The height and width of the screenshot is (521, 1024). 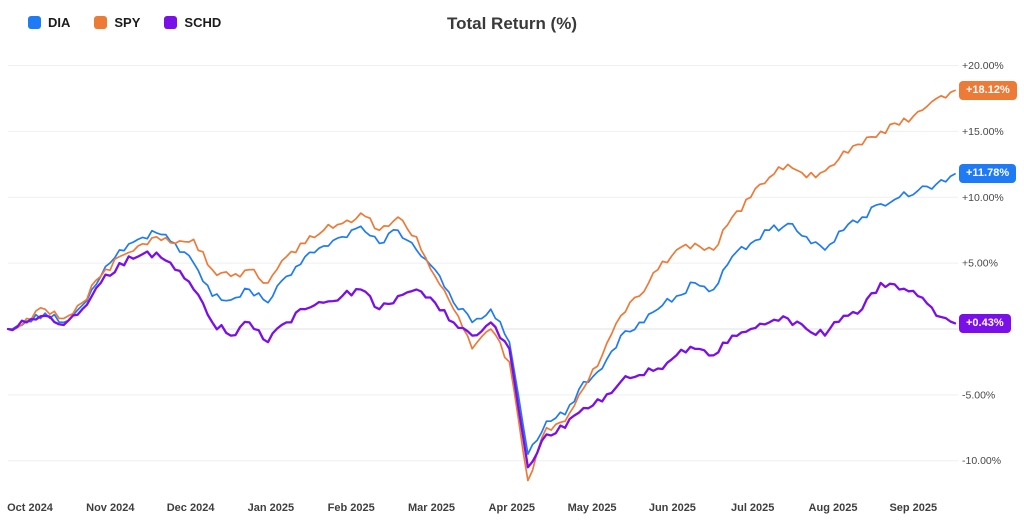 I want to click on x-axis-label: Feb 2025, so click(x=351, y=508).